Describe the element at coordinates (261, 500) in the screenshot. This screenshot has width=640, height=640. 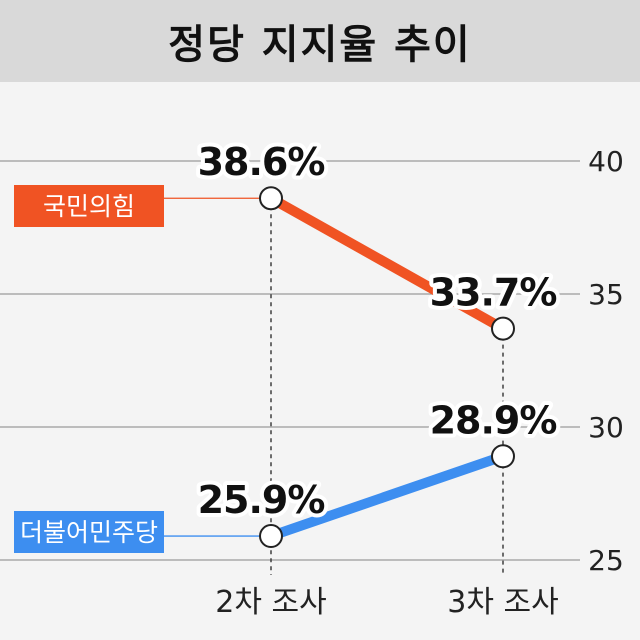
I see `data-label-1-0: 25.9%` at that location.